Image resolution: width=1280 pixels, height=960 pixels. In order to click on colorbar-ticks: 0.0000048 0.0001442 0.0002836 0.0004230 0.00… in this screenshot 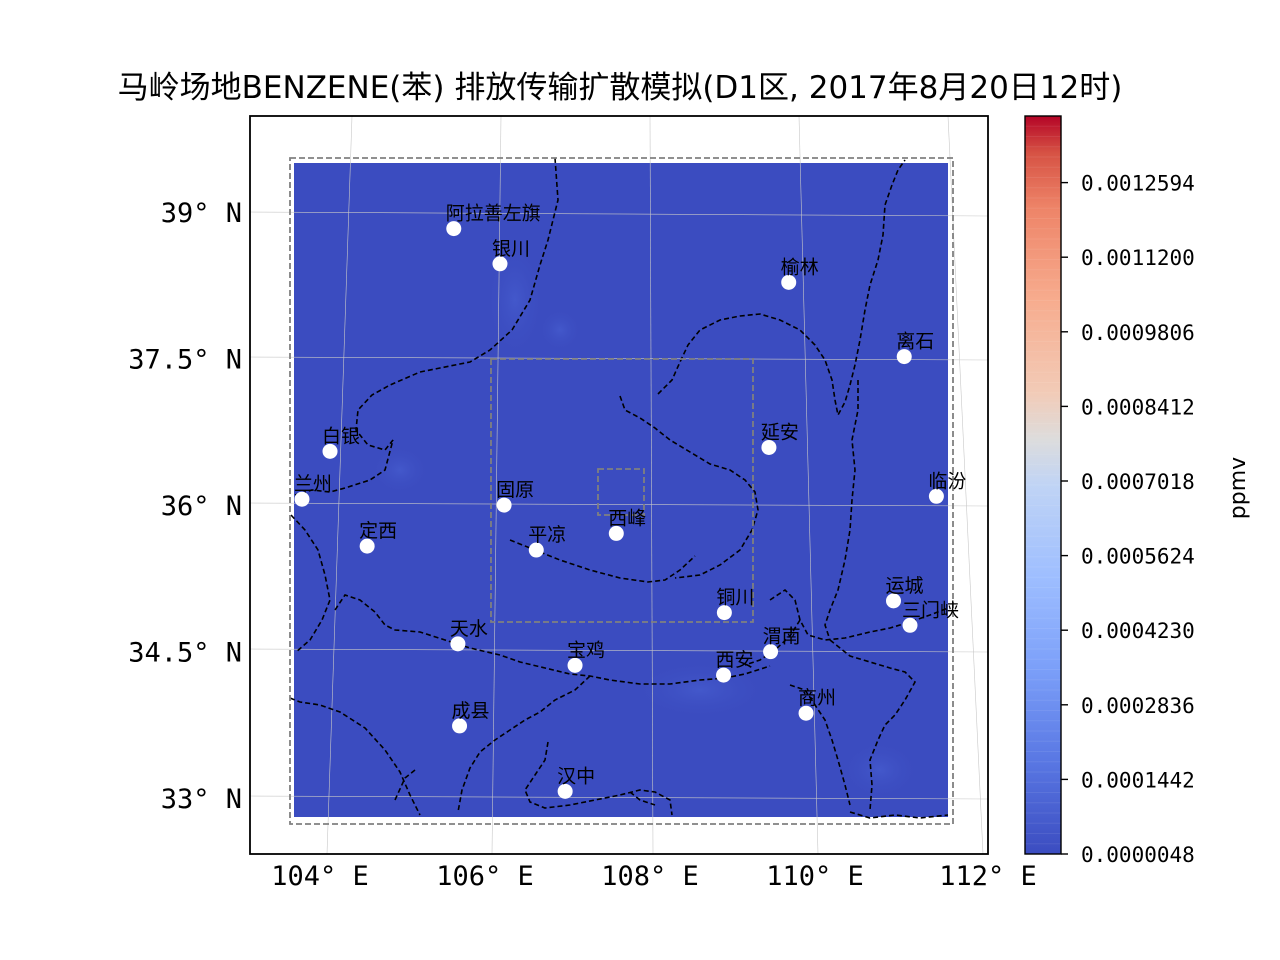, I will do `click(1128, 519)`.